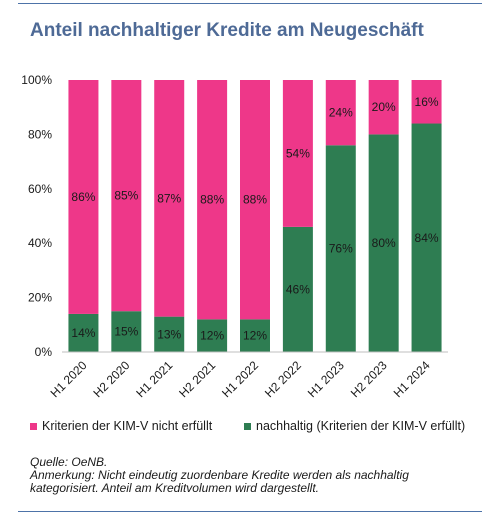 The width and height of the screenshot is (500, 519). I want to click on legend-label-nachhaltig: nachhaltig (Kriterien der KIM-V erfüllt), so click(361, 426).